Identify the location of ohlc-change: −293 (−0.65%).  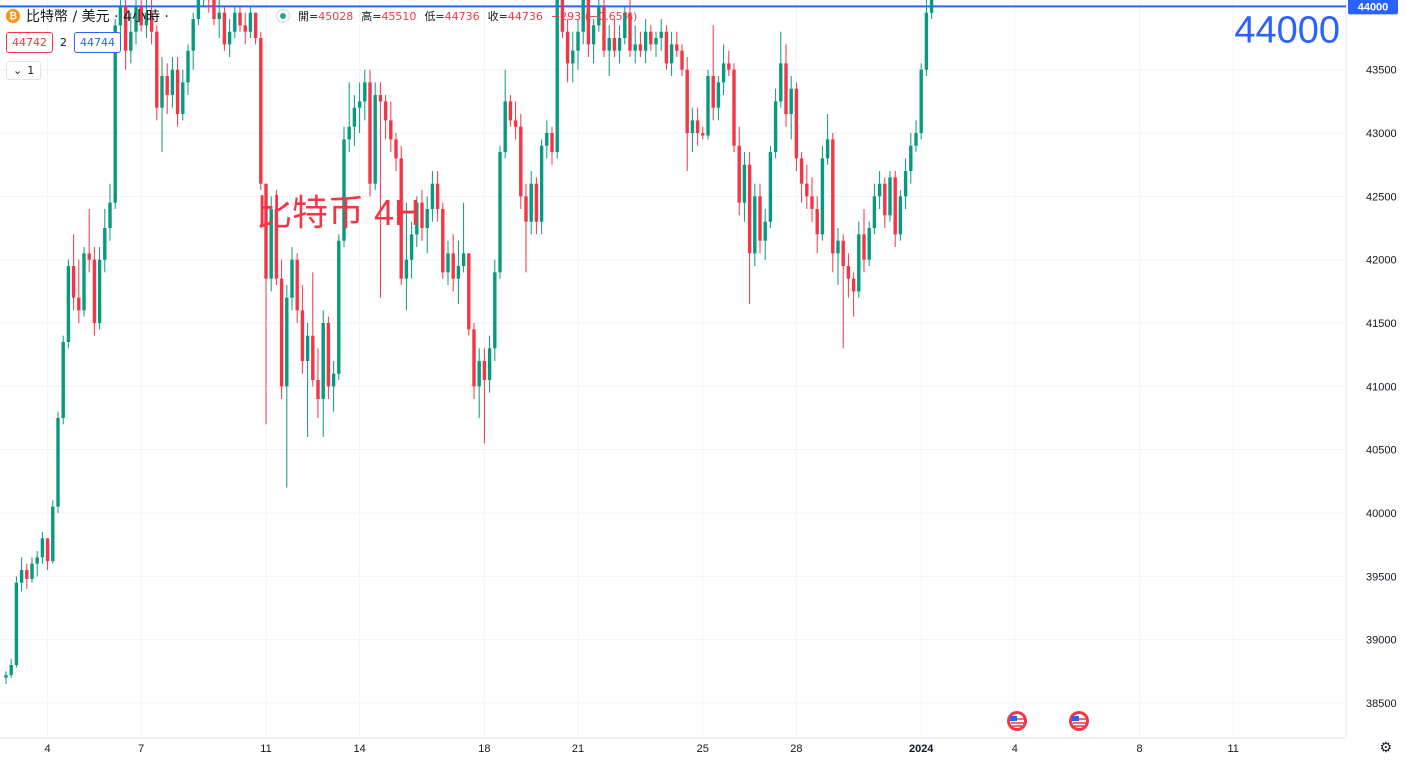
(594, 16).